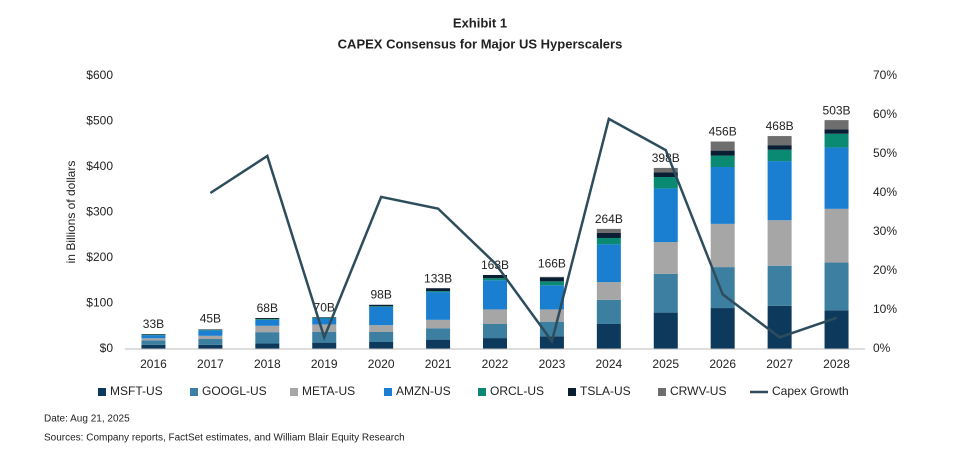  Describe the element at coordinates (885, 192) in the screenshot. I see `y2-tick-label: 40%` at that location.